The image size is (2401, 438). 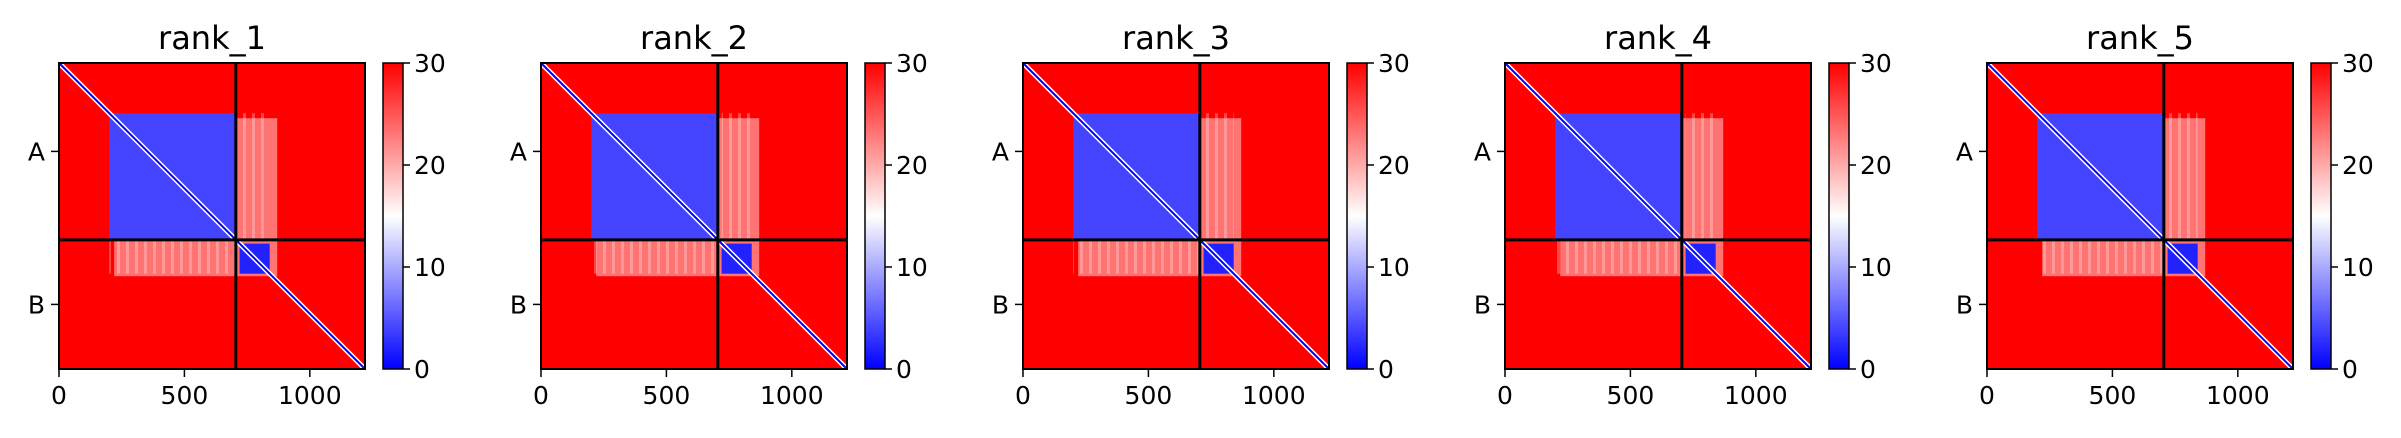 I want to click on panel-title: rank_2, so click(x=694, y=38).